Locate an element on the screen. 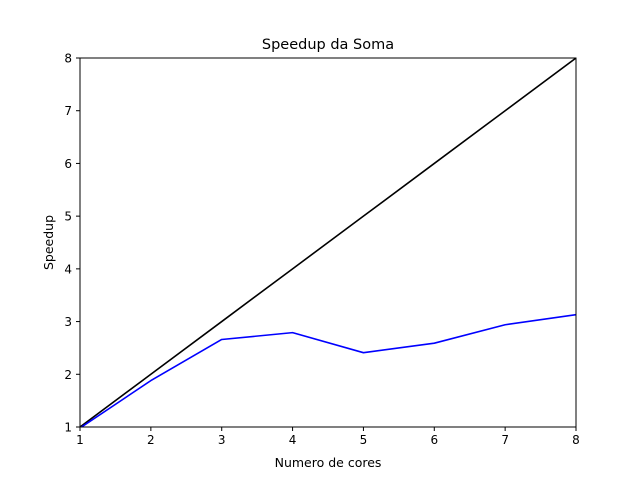  x-tick-label: 8 is located at coordinates (576, 440).